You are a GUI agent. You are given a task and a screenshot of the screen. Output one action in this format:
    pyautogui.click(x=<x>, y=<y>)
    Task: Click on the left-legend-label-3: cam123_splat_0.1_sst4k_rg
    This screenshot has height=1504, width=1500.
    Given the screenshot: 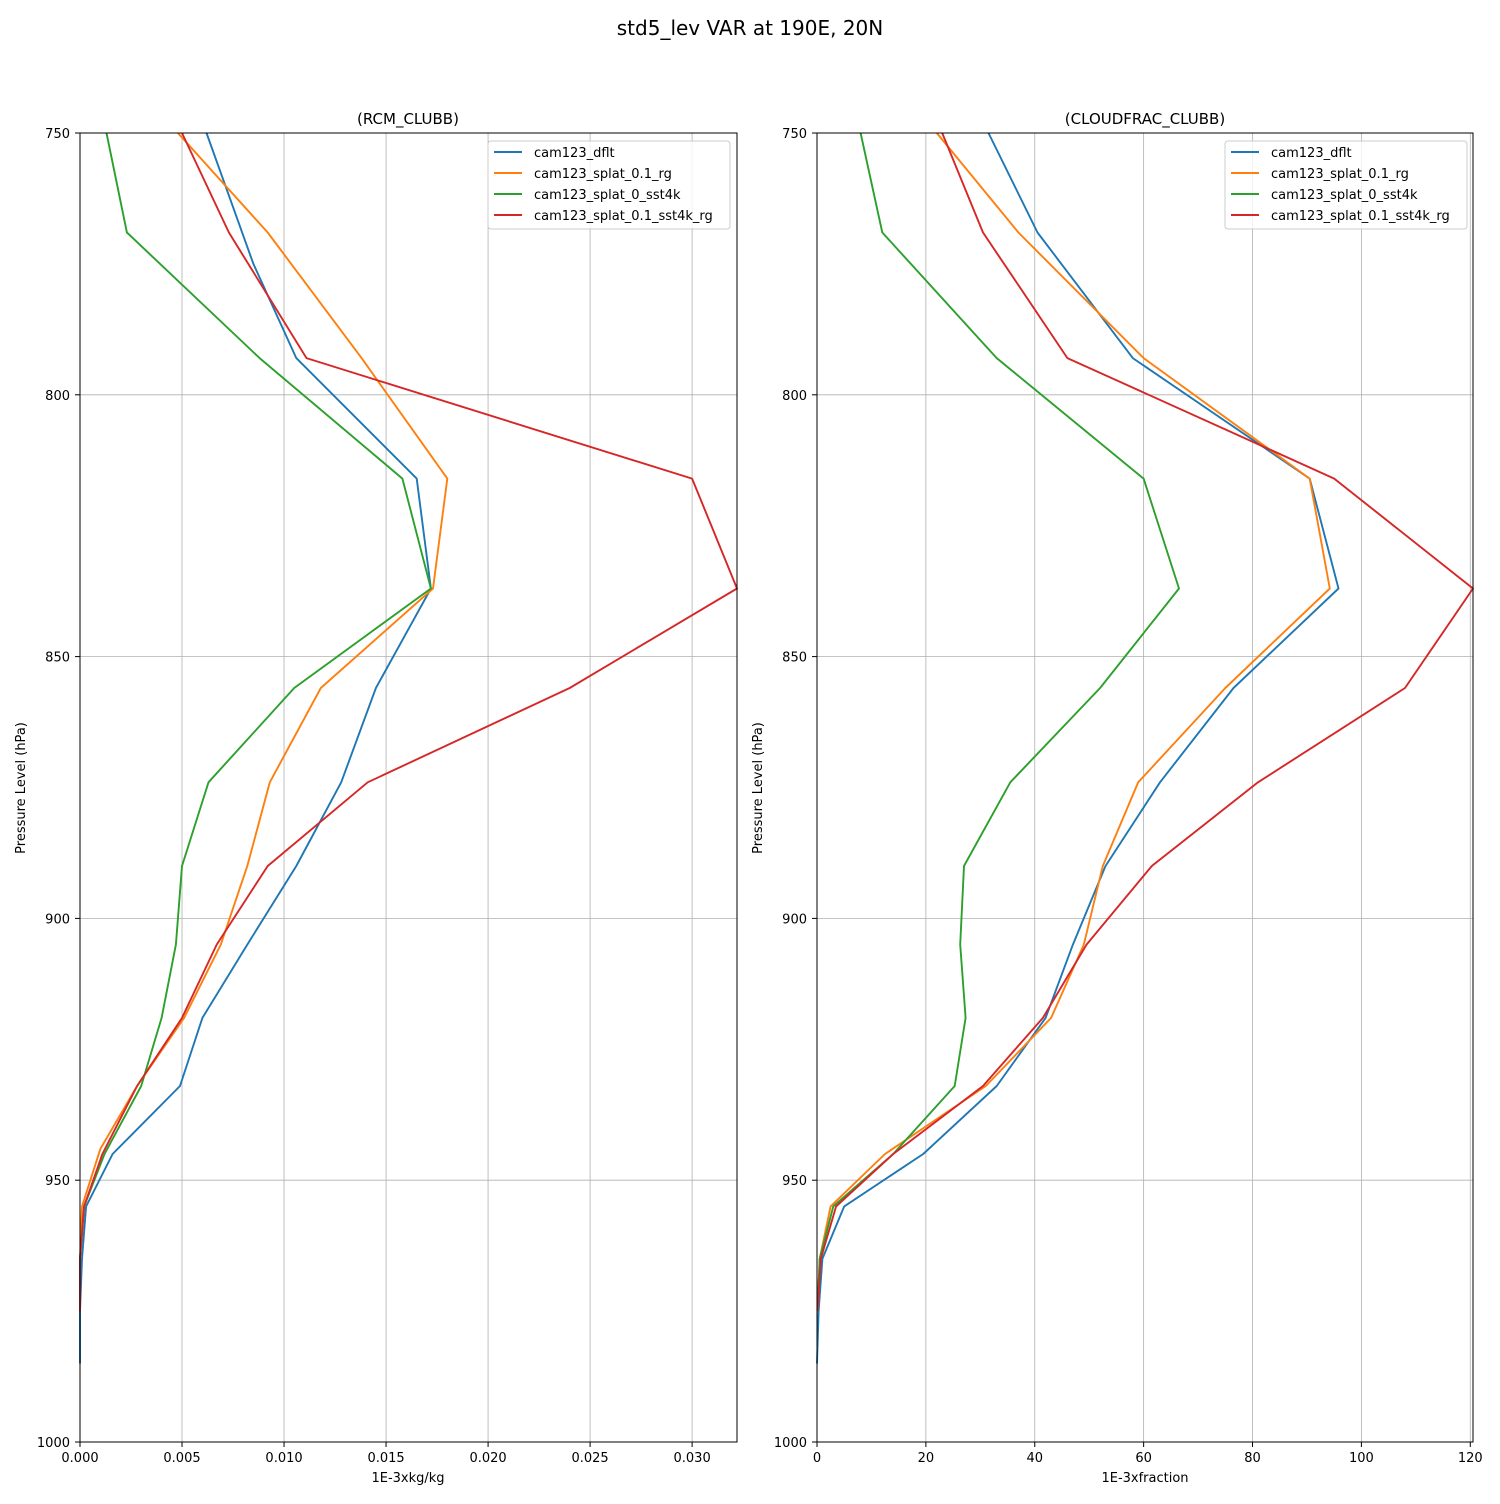 What is the action you would take?
    pyautogui.click(x=623, y=216)
    